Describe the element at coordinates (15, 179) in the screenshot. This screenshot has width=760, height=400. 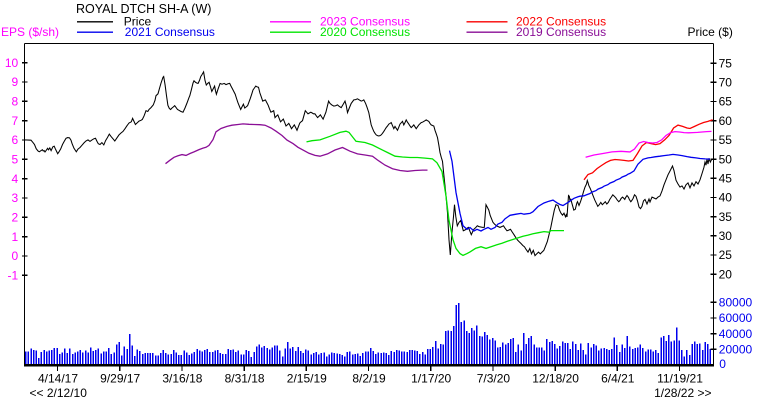
I see `svg-text: 4` at that location.